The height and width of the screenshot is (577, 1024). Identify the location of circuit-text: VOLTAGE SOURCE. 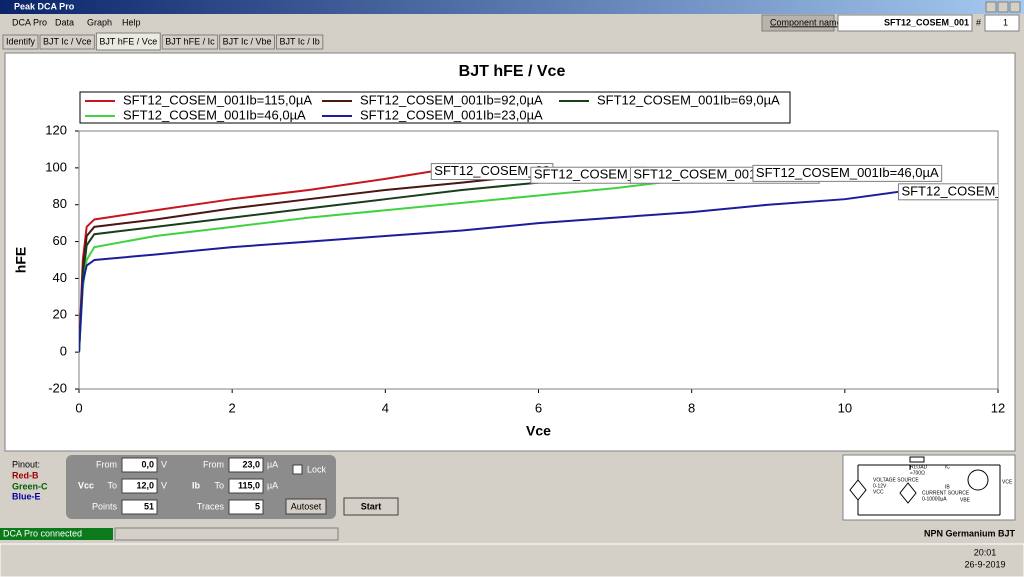
(896, 480).